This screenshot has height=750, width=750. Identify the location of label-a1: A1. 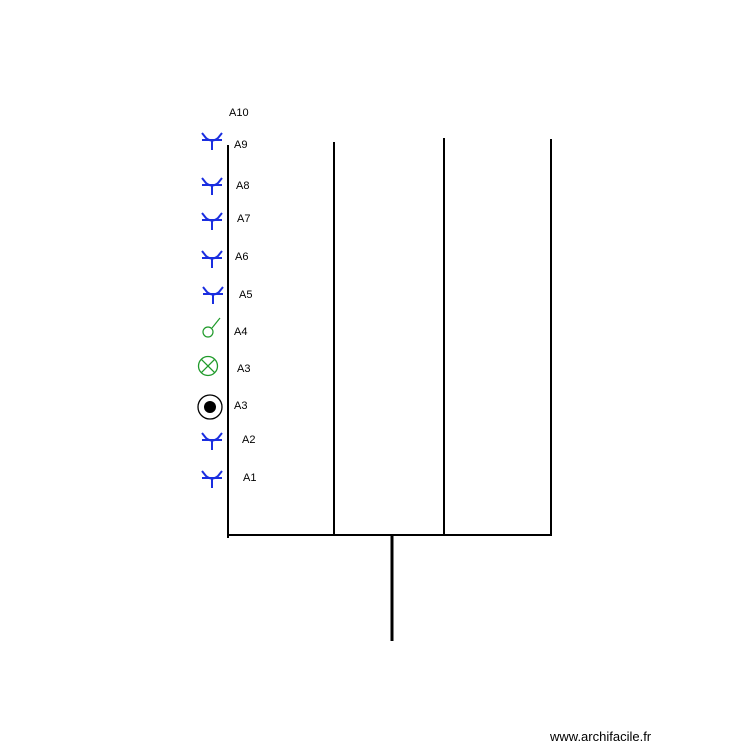
(250, 478).